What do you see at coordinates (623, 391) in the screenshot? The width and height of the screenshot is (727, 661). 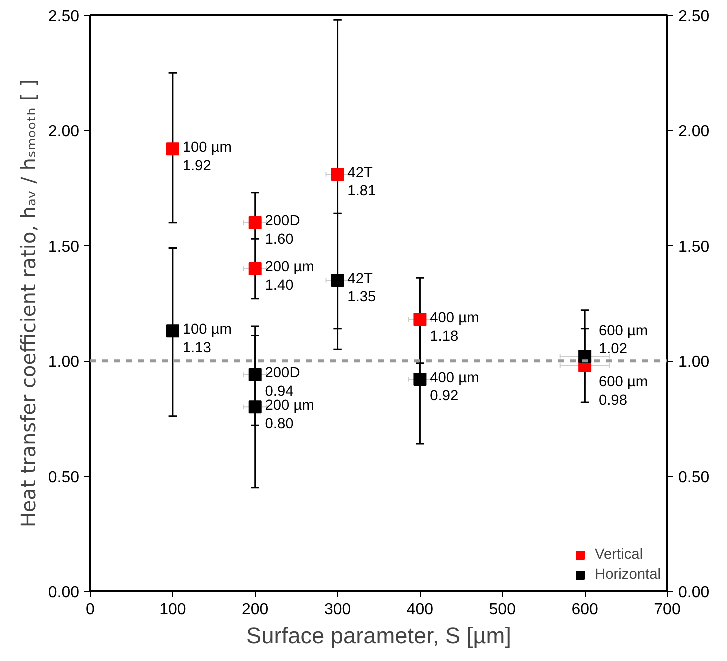 I see `annotation: 600 µm 0.98` at bounding box center [623, 391].